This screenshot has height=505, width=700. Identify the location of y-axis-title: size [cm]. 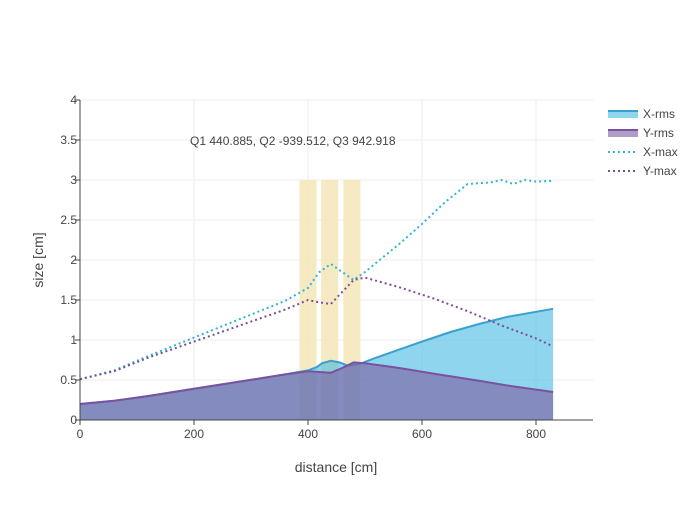
(38, 259).